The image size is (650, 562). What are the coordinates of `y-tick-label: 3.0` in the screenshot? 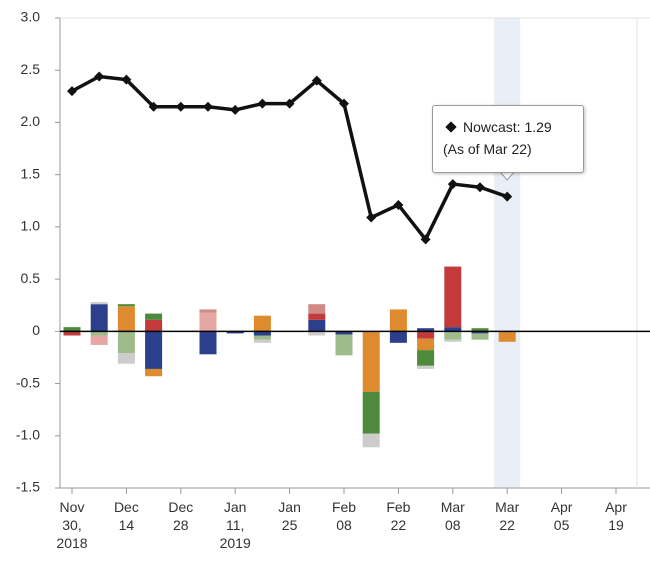 It's located at (31, 17).